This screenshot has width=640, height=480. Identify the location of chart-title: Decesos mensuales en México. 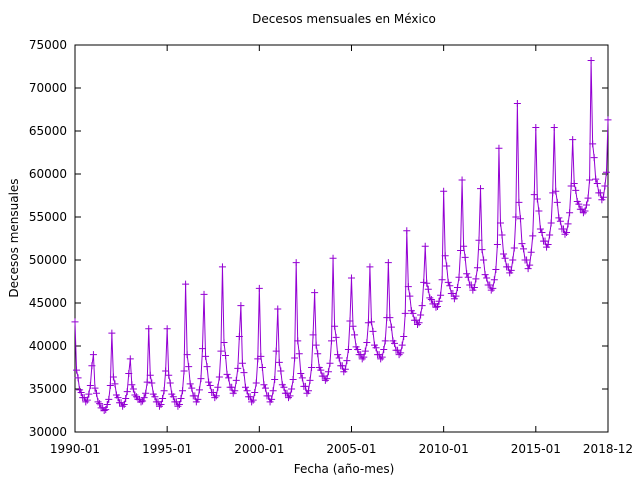
(344, 19).